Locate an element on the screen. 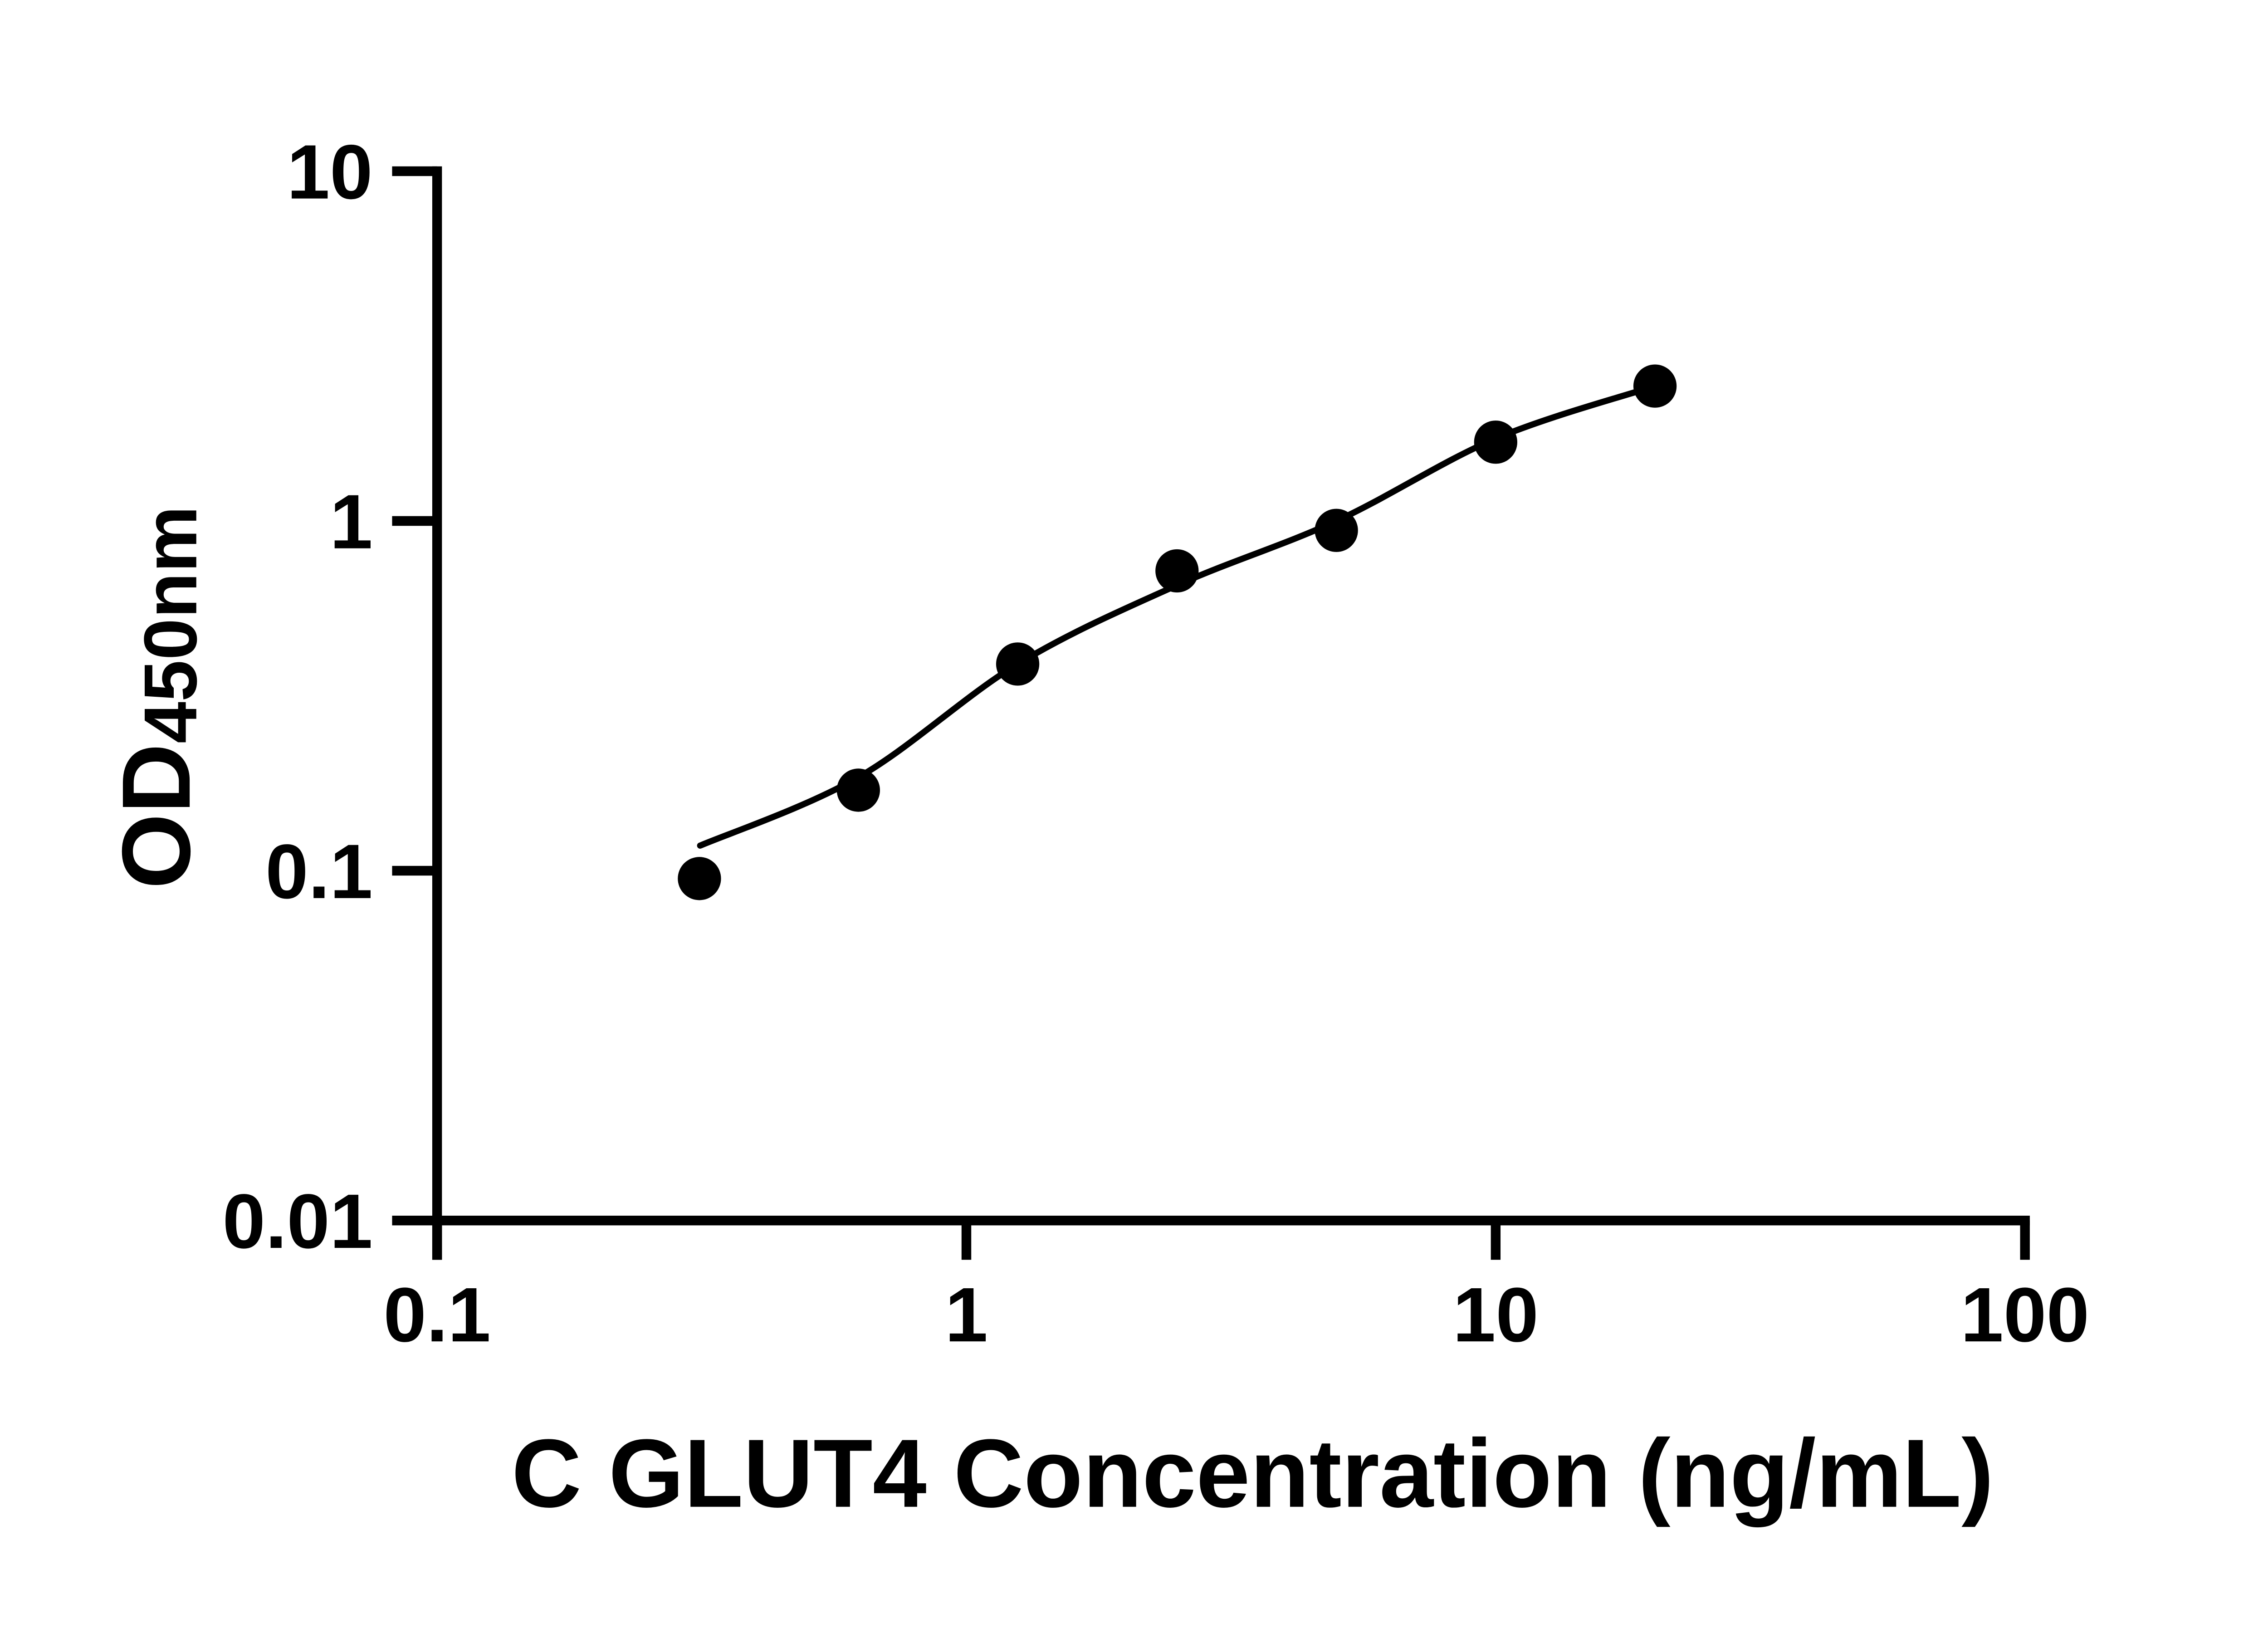  y-tick-label-0.01: 0.01 is located at coordinates (297, 1221).